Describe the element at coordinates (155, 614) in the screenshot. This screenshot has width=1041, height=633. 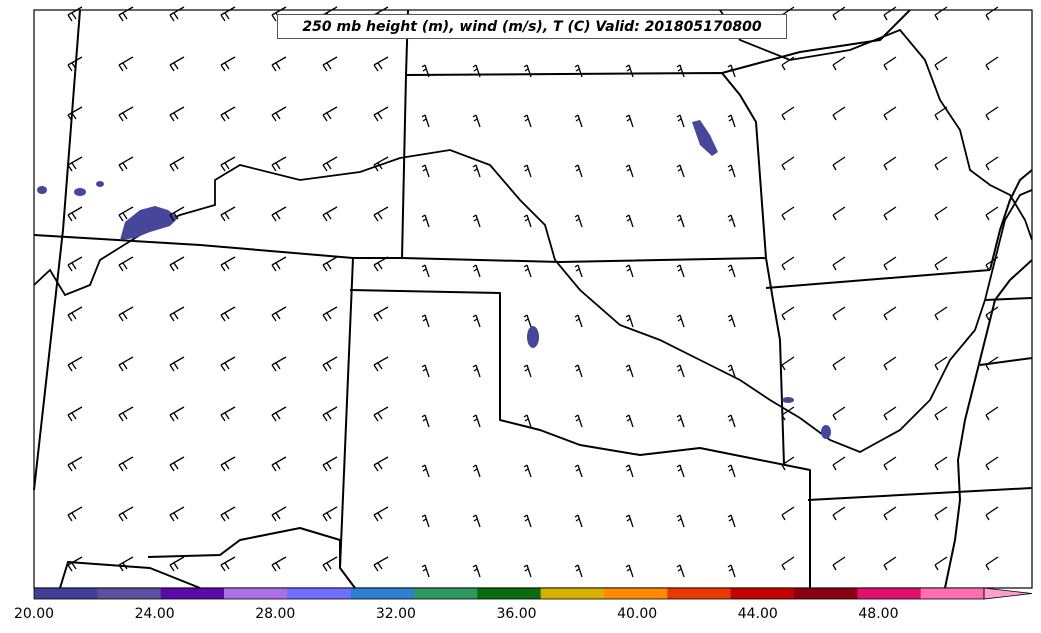
I see `colorbar-tick-label: 24.00` at that location.